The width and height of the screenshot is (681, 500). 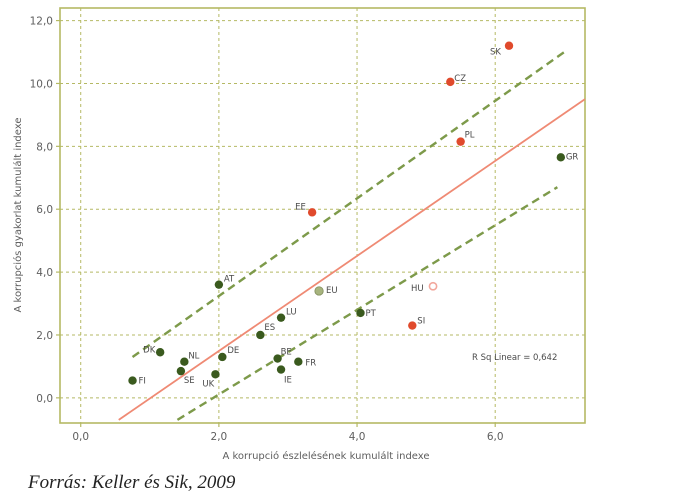 I want to click on data-point-nl, so click(x=184, y=361).